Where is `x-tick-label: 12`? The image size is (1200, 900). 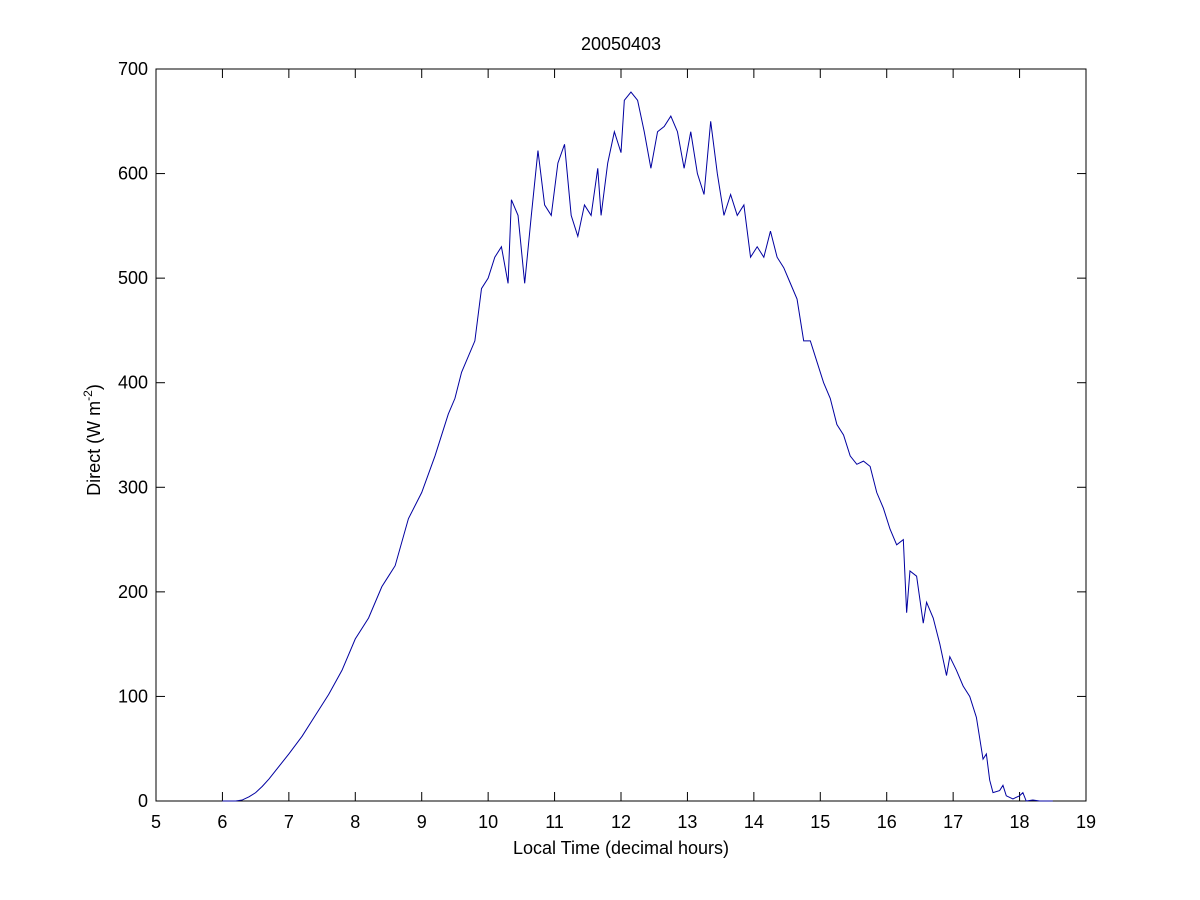
x-tick-label: 12 is located at coordinates (621, 822).